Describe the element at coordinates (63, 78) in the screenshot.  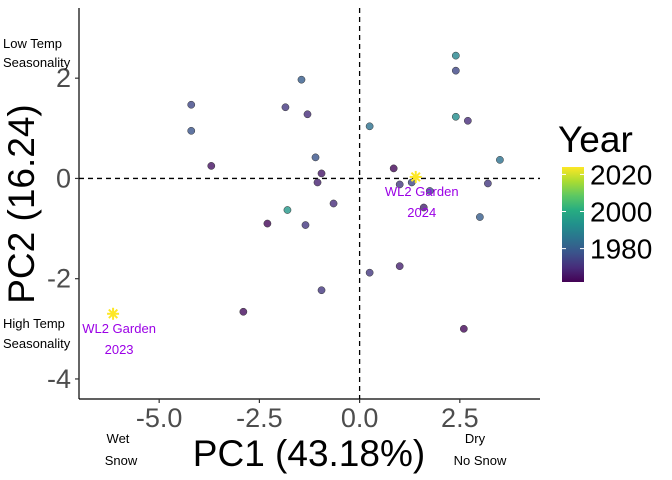
I see `y-tick-label: 2` at that location.